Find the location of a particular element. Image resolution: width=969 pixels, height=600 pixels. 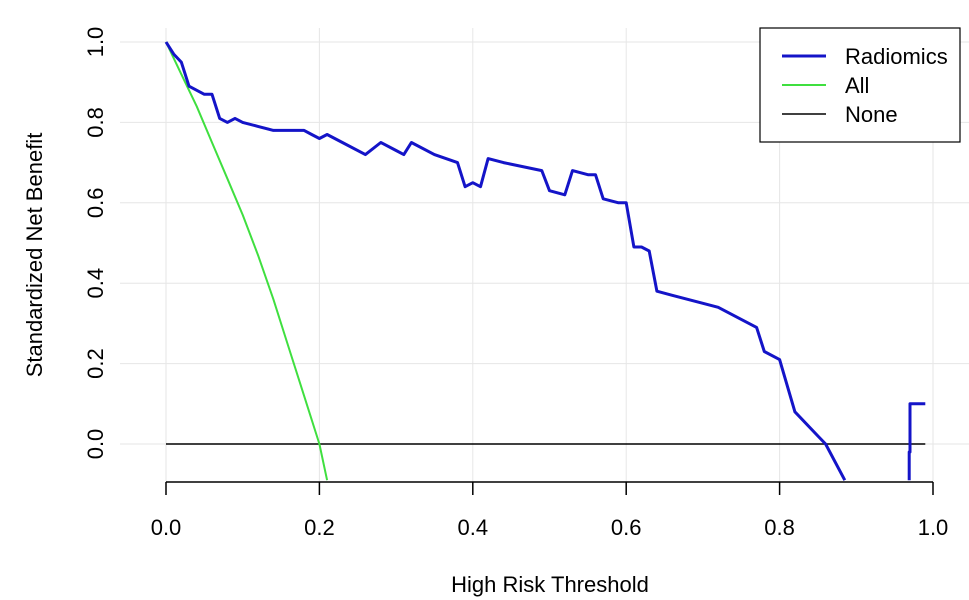

legend: Radiomics All None is located at coordinates (860, 85).